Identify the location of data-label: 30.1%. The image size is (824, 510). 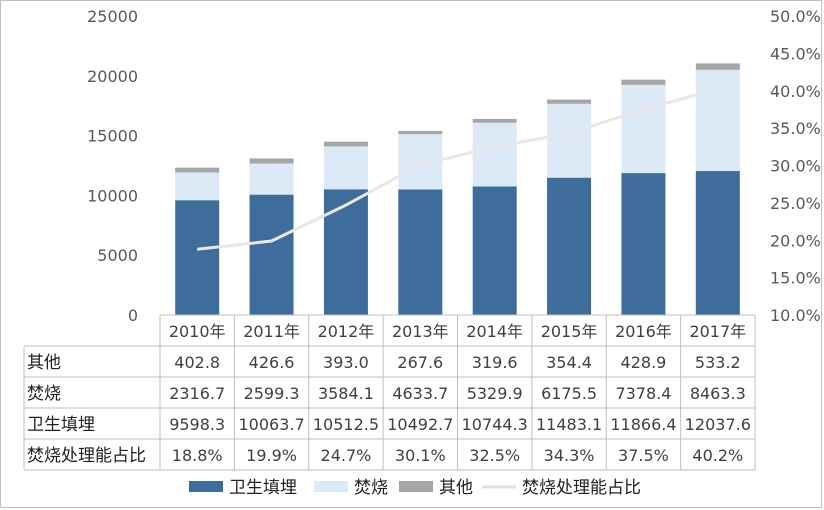
(420, 455).